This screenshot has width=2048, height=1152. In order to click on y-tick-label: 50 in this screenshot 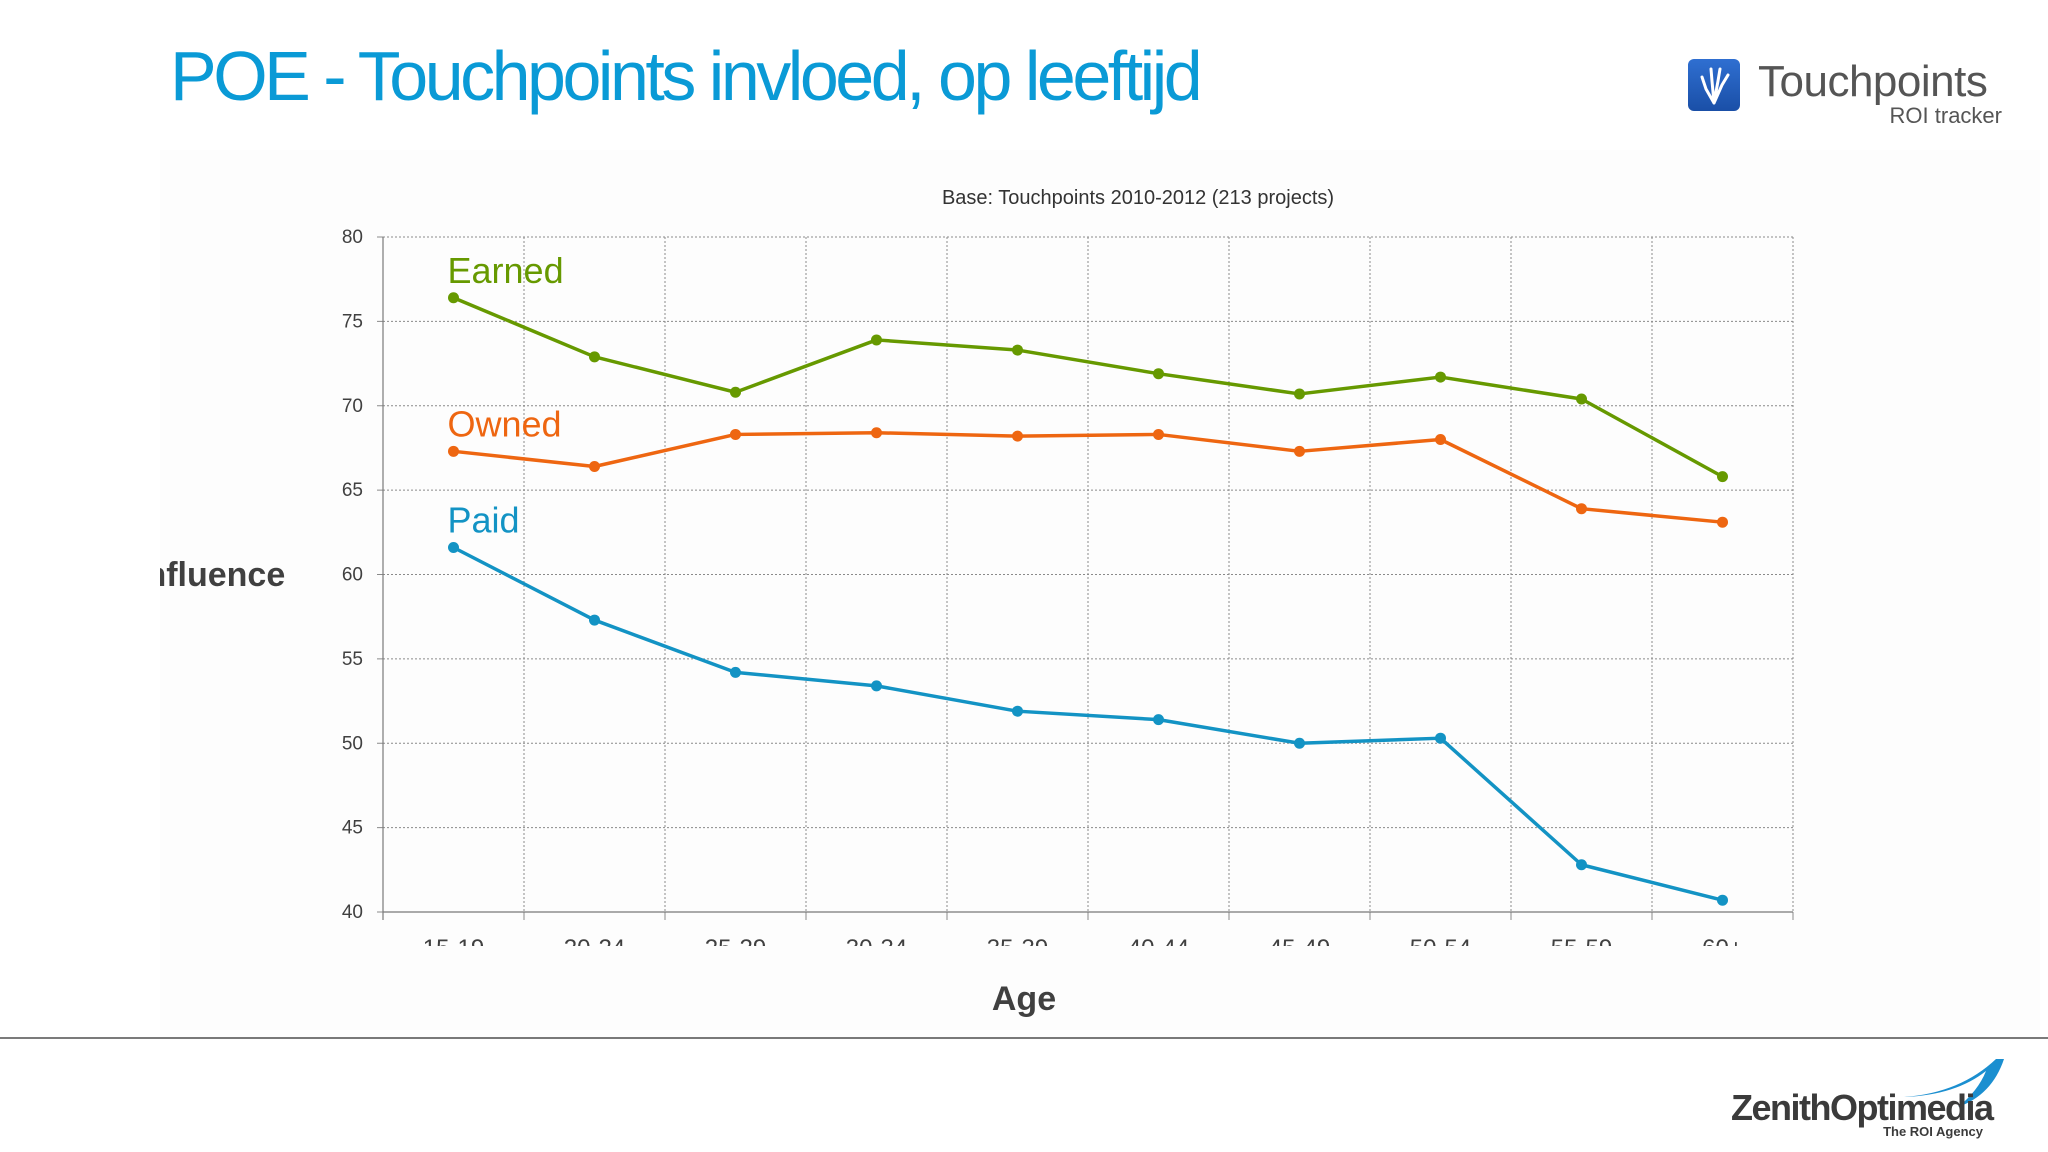, I will do `click(352, 743)`.